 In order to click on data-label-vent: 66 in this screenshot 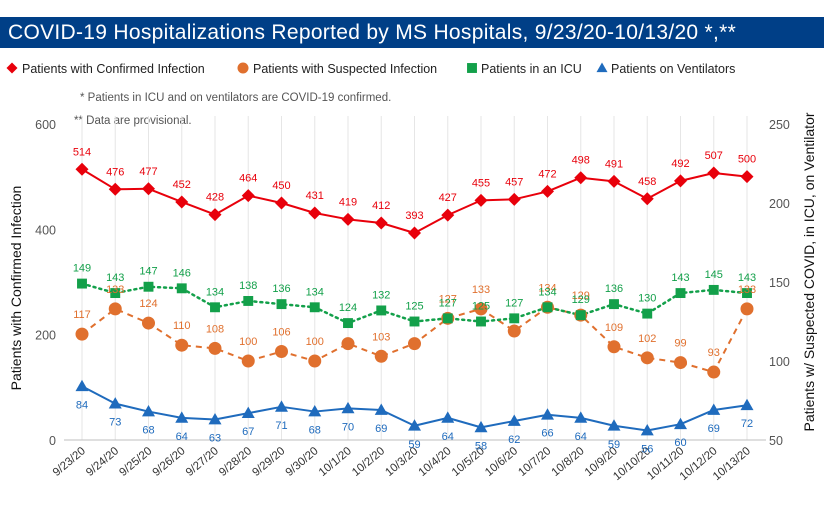, I will do `click(547, 434)`.